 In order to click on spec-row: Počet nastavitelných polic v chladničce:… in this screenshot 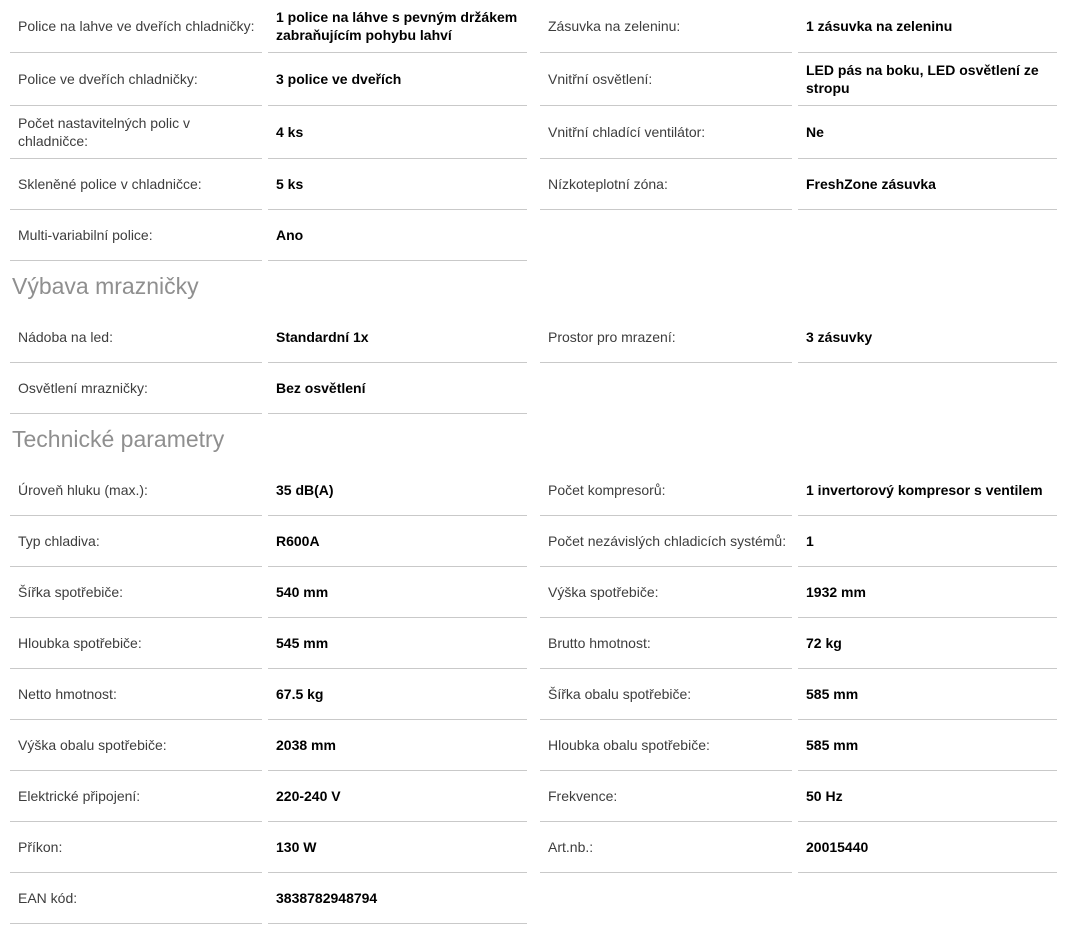, I will do `click(533, 132)`.